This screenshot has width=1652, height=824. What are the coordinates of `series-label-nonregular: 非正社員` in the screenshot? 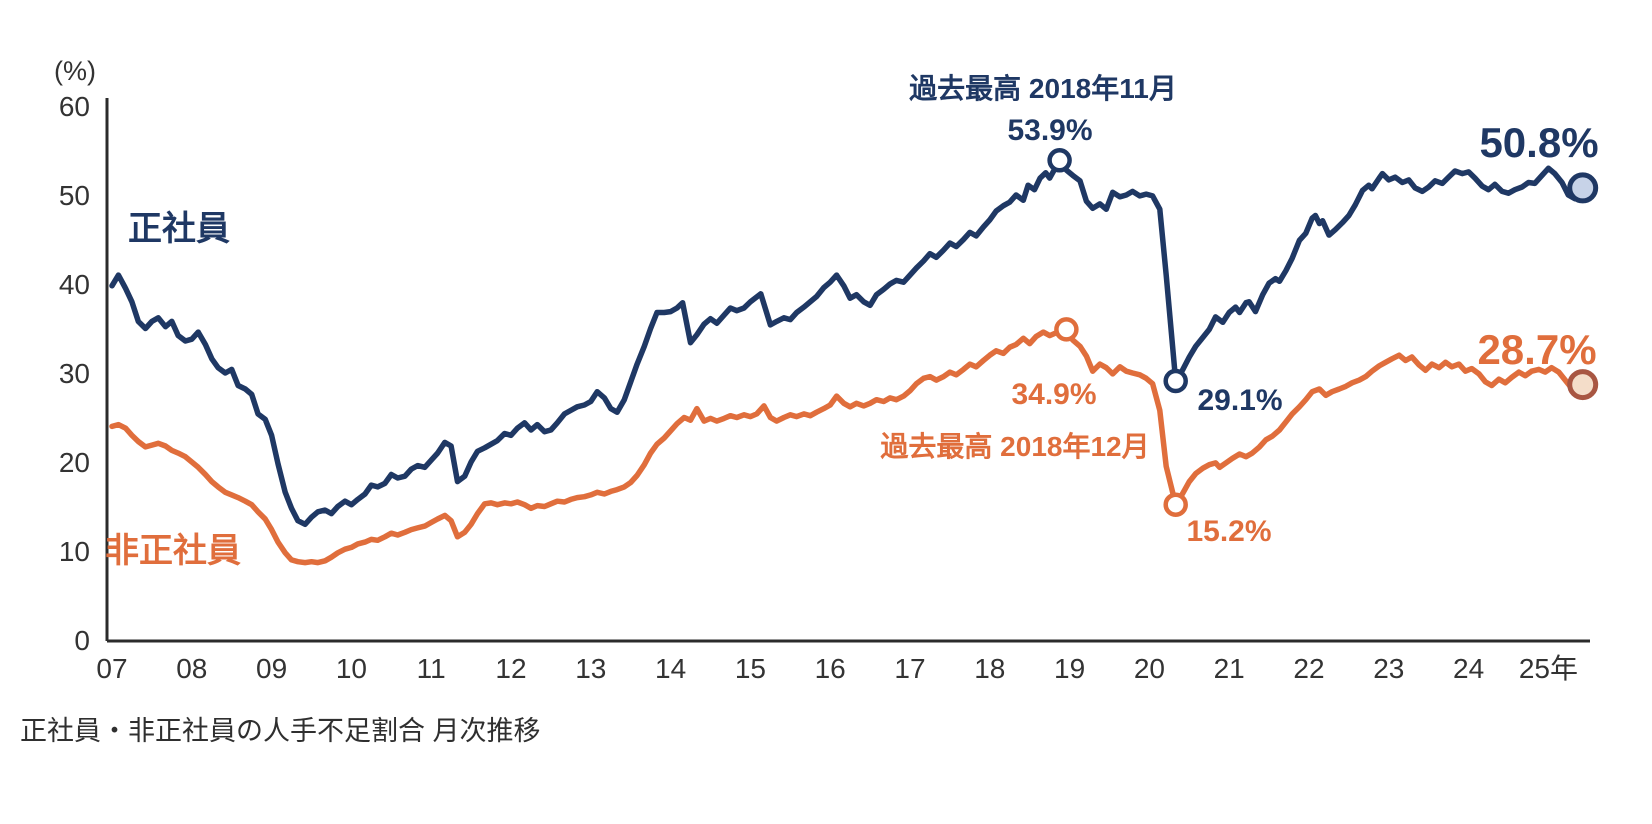 It's located at (173, 551).